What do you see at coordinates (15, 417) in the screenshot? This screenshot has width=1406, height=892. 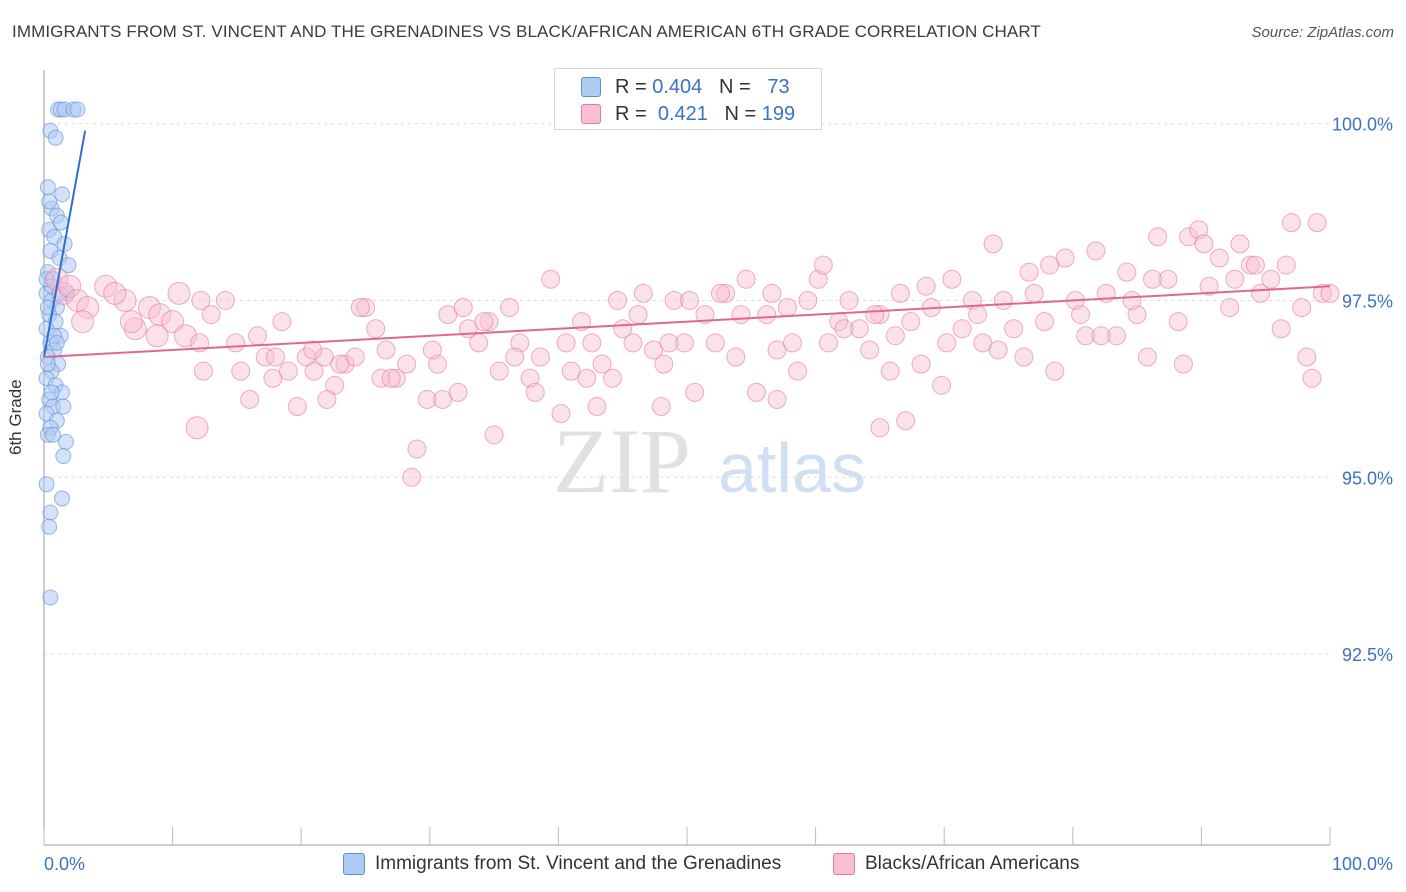 I see `y-axis-label: 6th Grade` at bounding box center [15, 417].